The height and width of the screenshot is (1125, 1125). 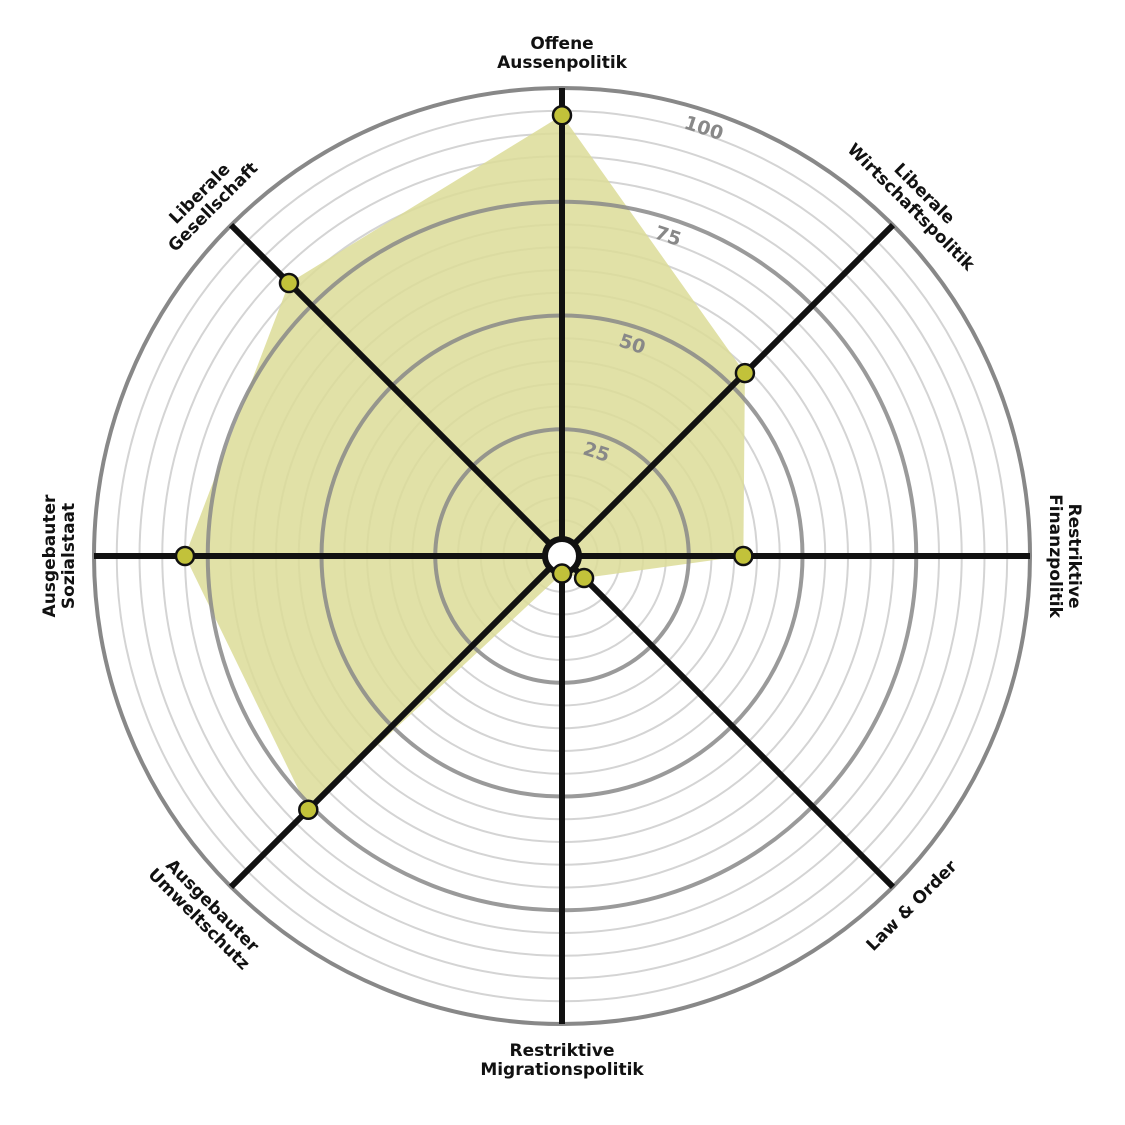 I want to click on axis-label: Restriktive Migrationspolitik, so click(x=562, y=1060).